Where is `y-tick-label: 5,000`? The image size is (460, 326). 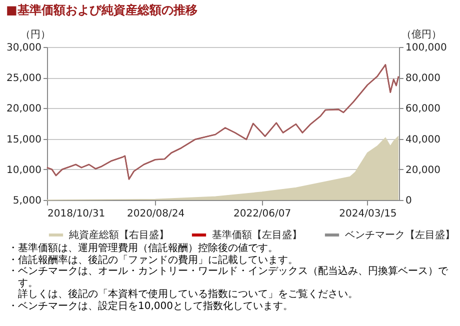 y-tick-label: 5,000 is located at coordinates (27, 201).